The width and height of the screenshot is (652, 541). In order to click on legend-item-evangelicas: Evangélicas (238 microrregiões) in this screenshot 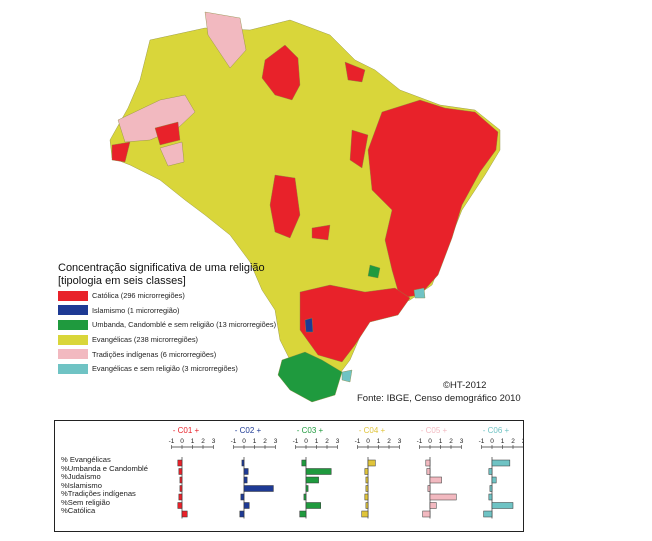, I will do `click(208, 340)`.